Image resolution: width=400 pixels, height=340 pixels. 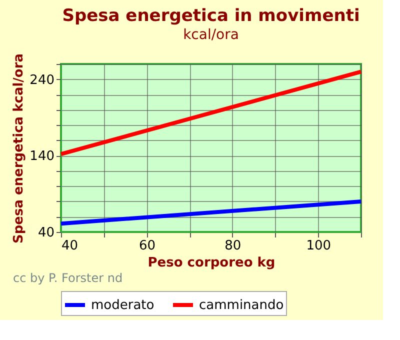 What do you see at coordinates (147, 246) in the screenshot?
I see `x-tick-label: 60` at bounding box center [147, 246].